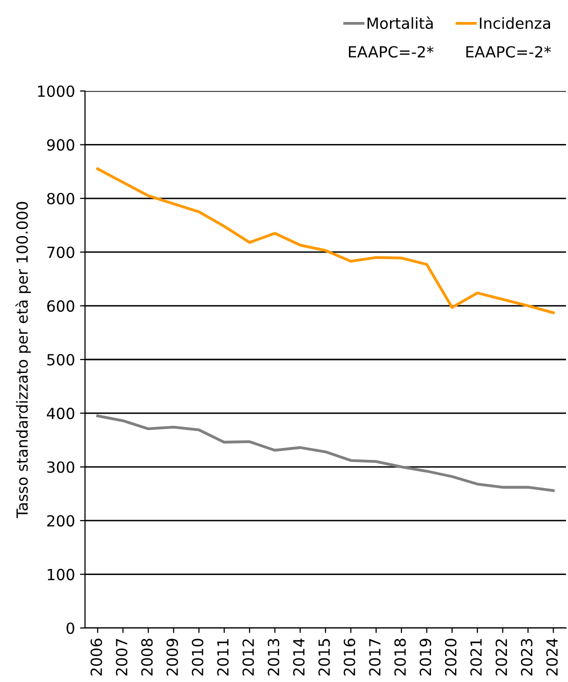 Image resolution: width=568 pixels, height=682 pixels. Describe the element at coordinates (23, 360) in the screenshot. I see `y-axis-title: Tasso standardizzato per età per 100.000` at that location.